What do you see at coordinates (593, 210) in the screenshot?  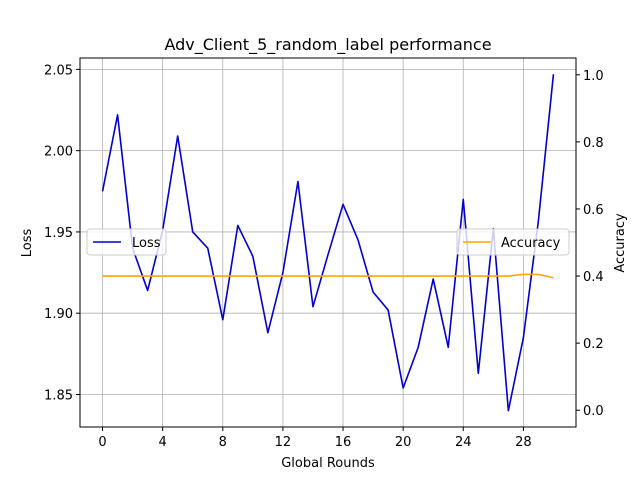 I see `y2-tick-label: 0.6` at bounding box center [593, 210].